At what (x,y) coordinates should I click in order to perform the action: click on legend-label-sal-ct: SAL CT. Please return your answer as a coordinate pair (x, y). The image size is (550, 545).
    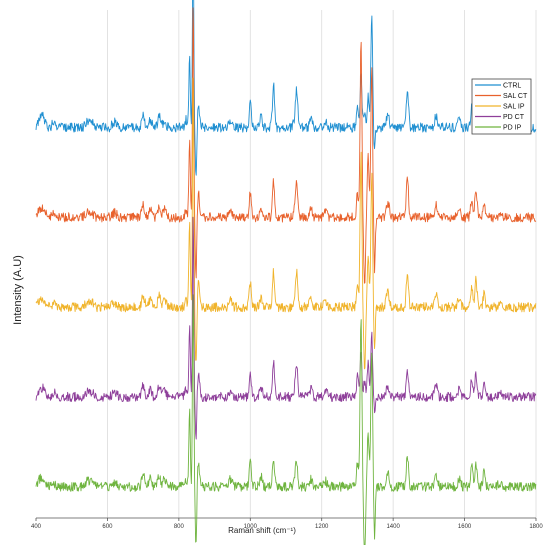
    Looking at the image, I should click on (515, 96).